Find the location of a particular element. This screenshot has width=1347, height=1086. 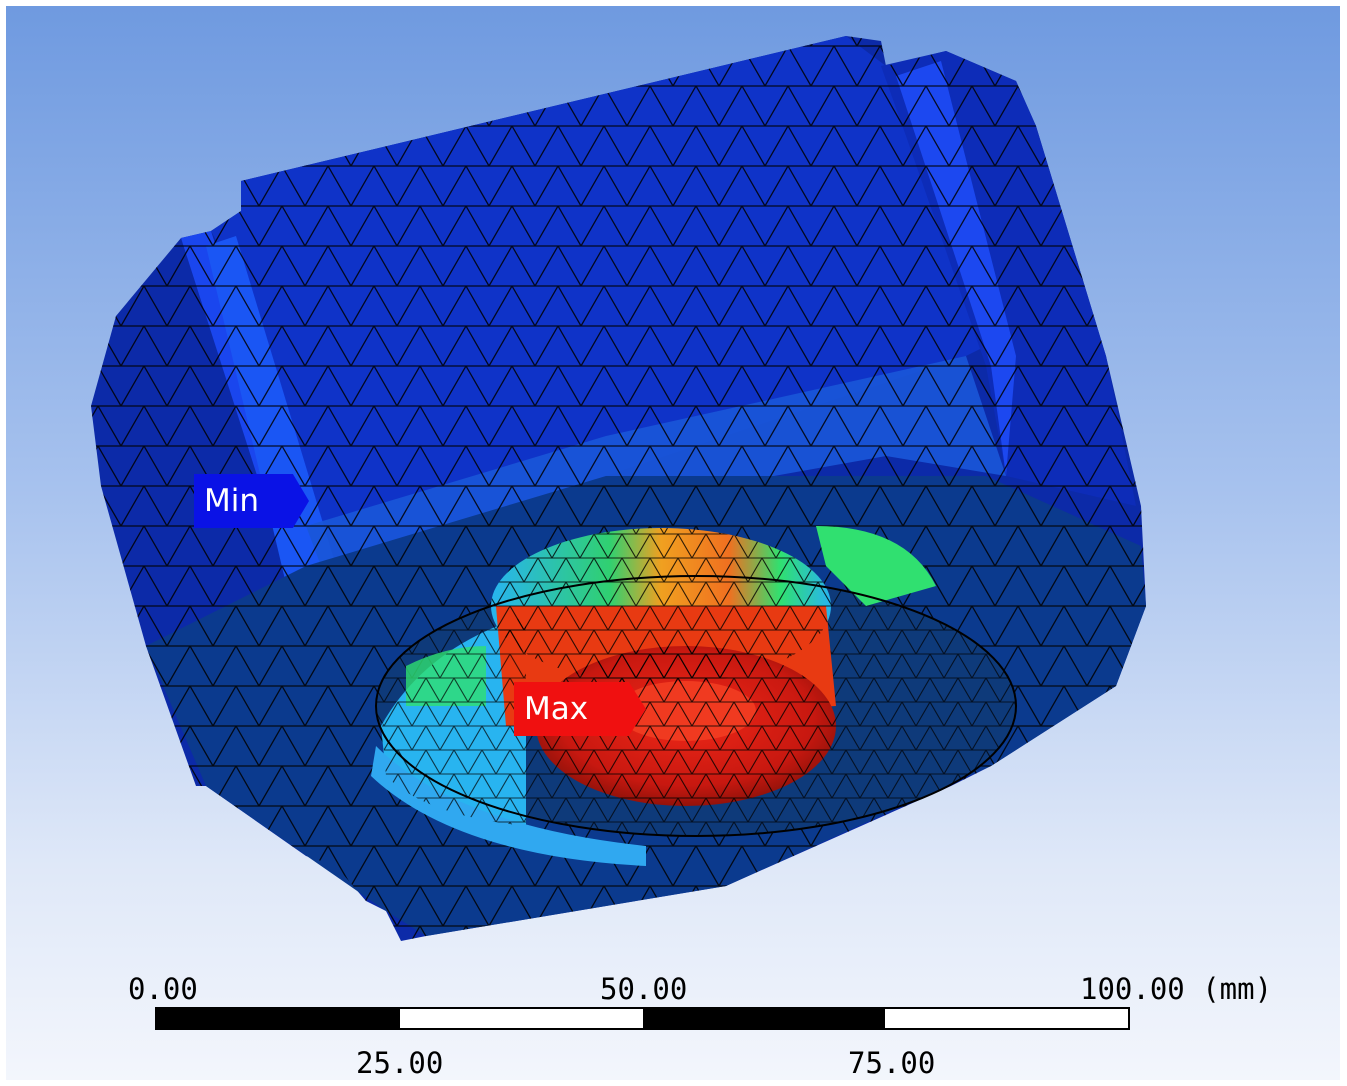

scale-bar is located at coordinates (642, 1018).